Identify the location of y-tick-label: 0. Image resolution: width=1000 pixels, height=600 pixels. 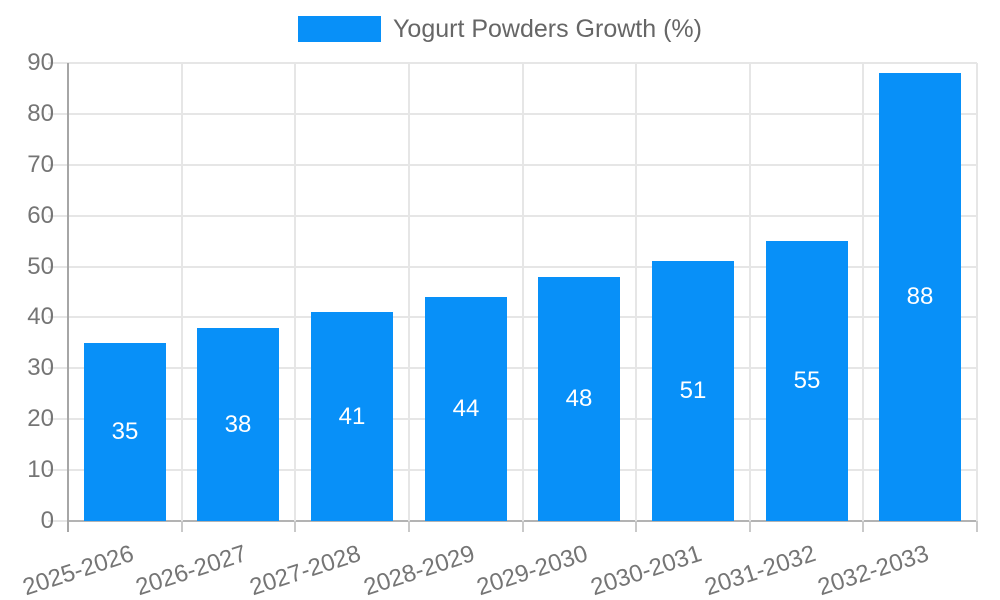
(47, 520).